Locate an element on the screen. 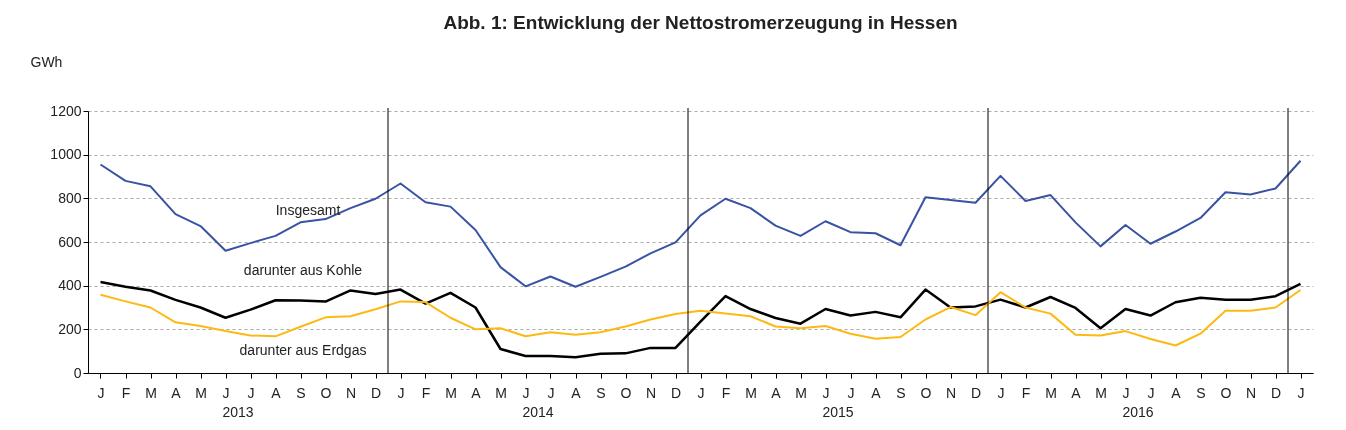 This screenshot has width=1346, height=430. y-tick-label: 600 is located at coordinates (70, 241).